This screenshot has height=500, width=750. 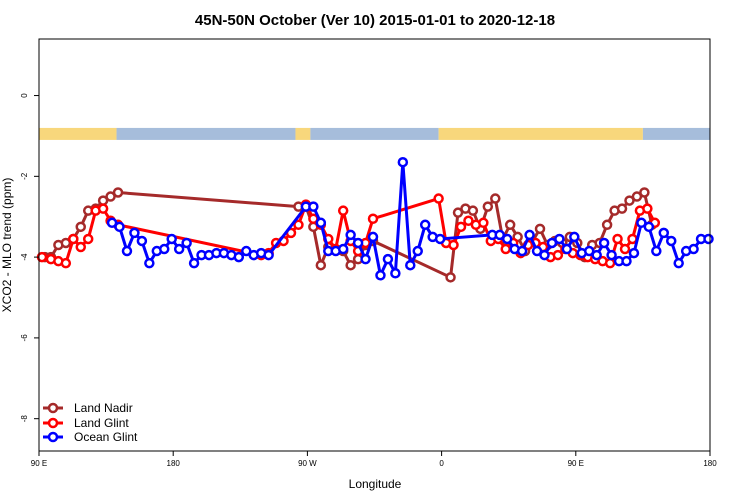 What do you see at coordinates (24, 419) in the screenshot?
I see `y-tick-label: -8` at bounding box center [24, 419].